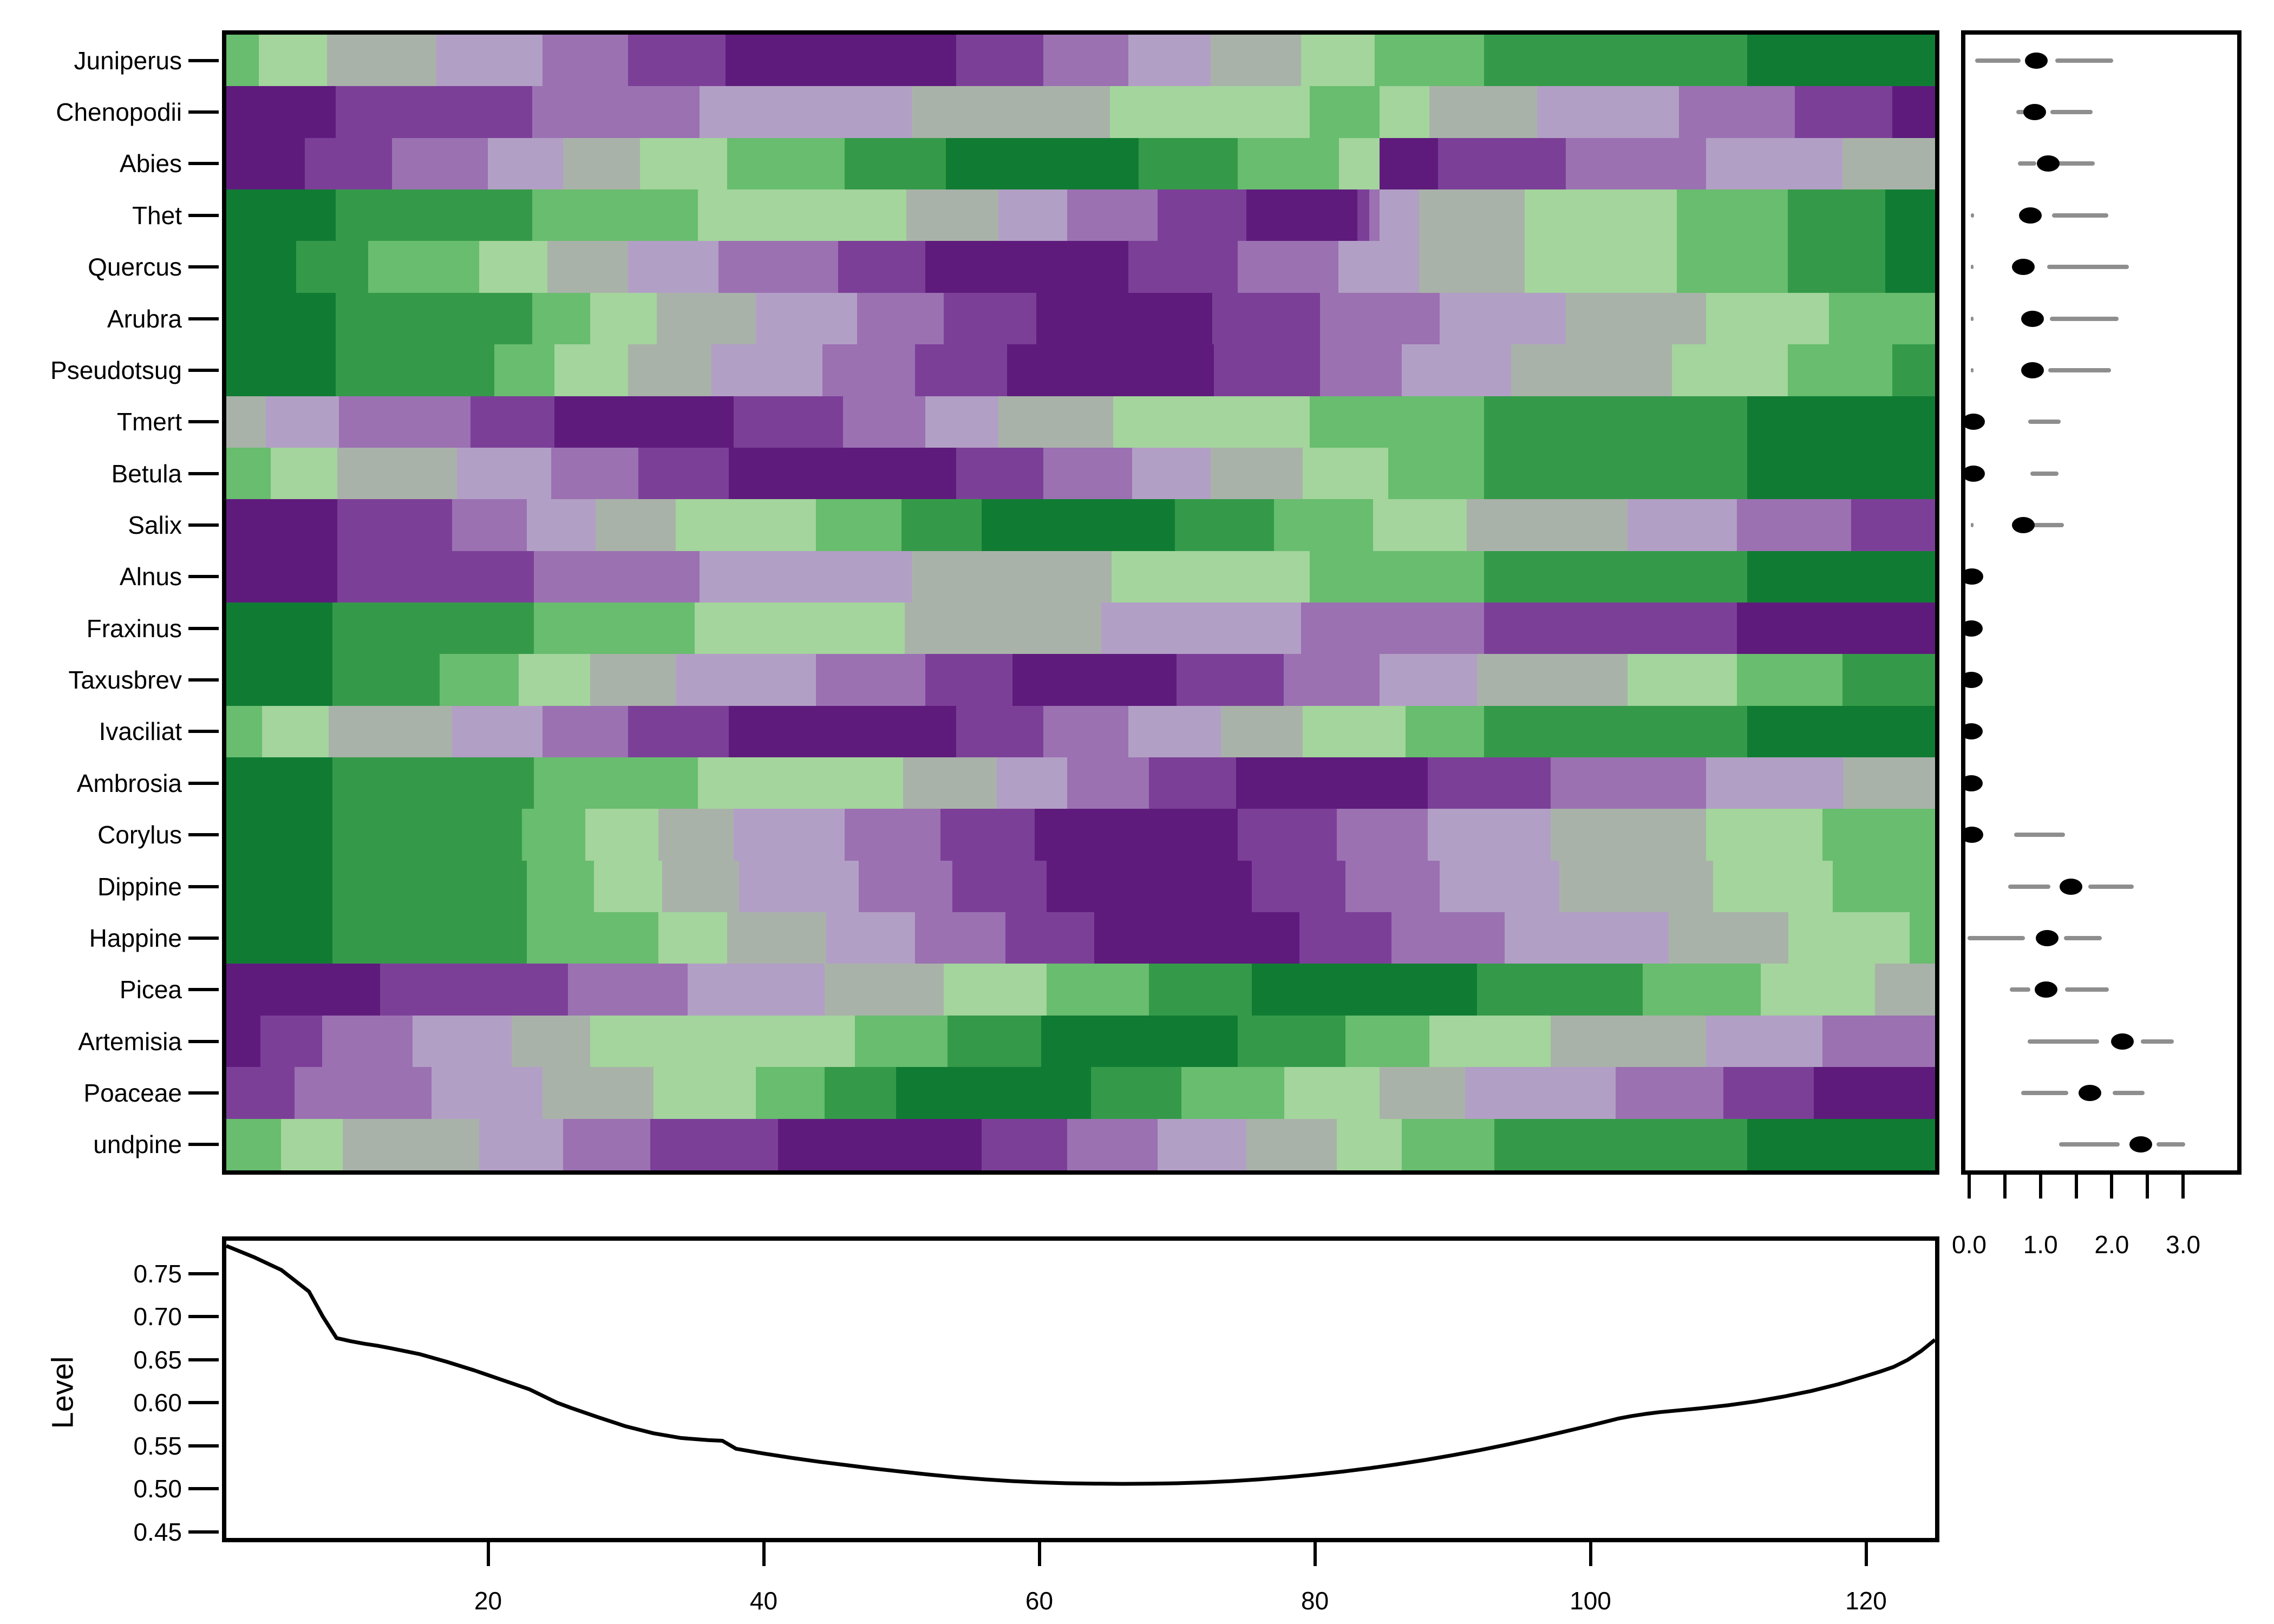 The width and height of the screenshot is (2274, 1624). I want to click on taxa-label-chenopodii: Chenopodii, so click(119, 112).